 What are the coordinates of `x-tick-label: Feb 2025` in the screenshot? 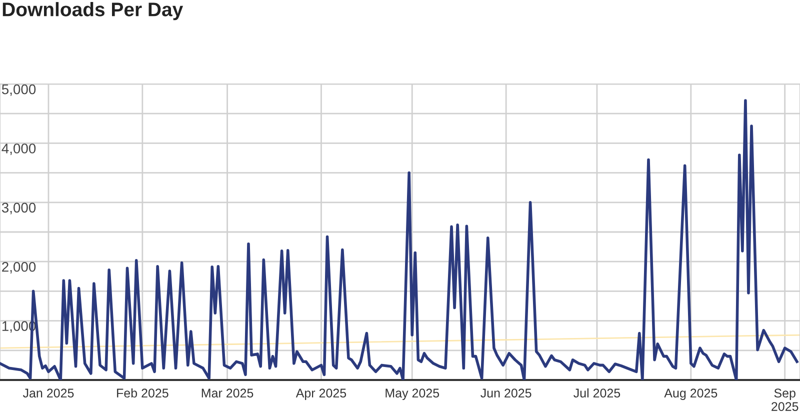 It's located at (142, 393).